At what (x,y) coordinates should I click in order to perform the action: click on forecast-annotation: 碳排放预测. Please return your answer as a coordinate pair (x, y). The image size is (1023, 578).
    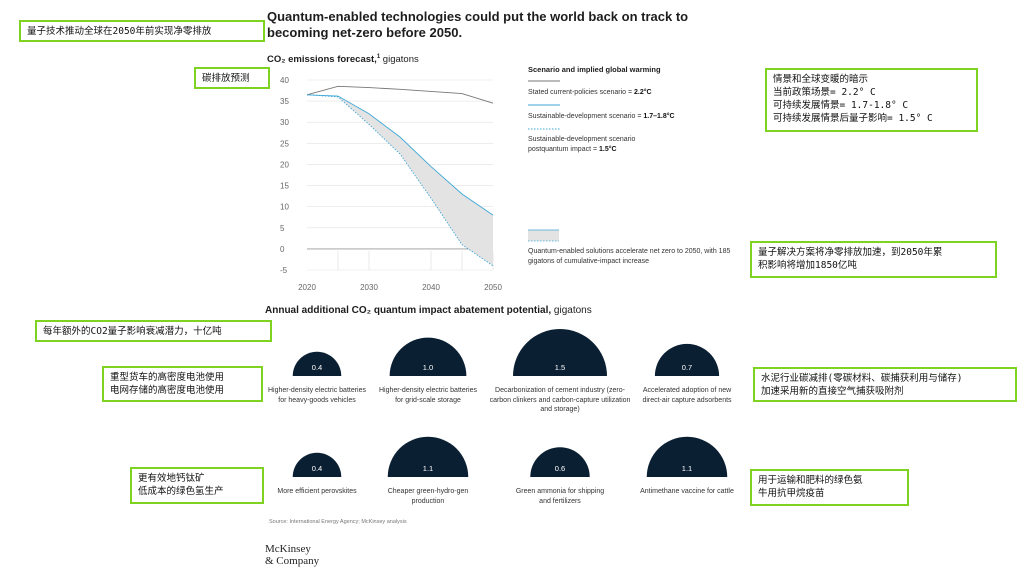
    Looking at the image, I should click on (232, 78).